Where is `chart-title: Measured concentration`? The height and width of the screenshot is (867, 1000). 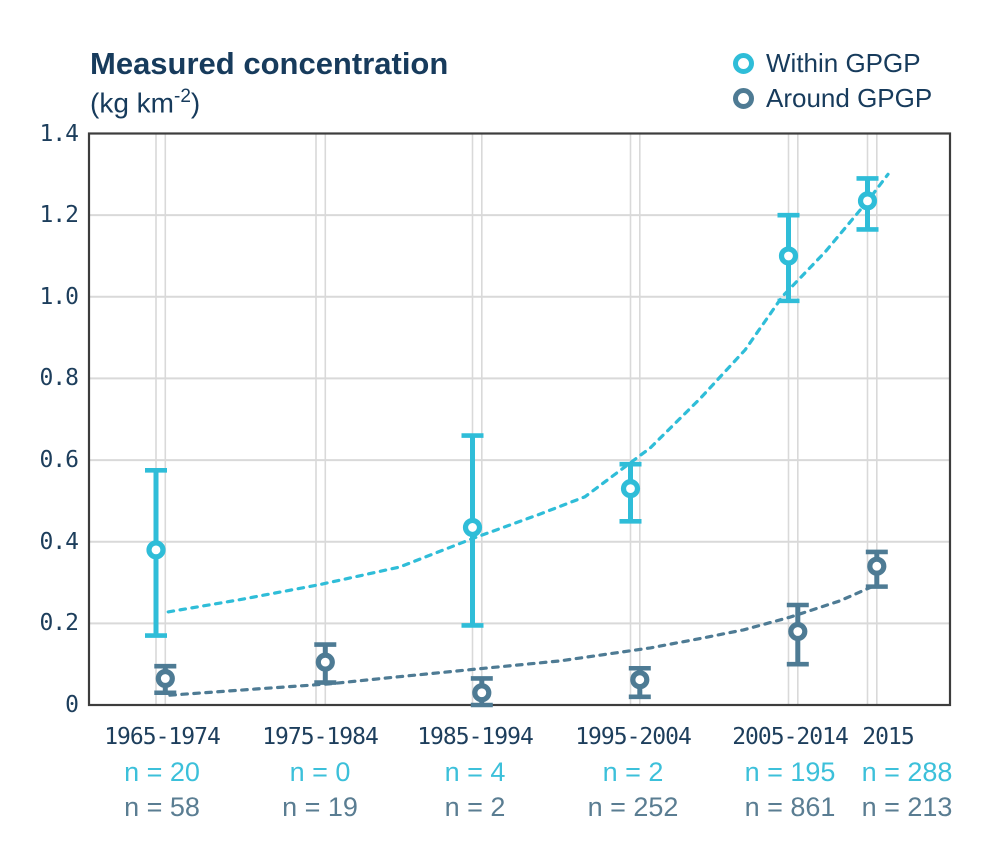
chart-title: Measured concentration is located at coordinates (269, 63).